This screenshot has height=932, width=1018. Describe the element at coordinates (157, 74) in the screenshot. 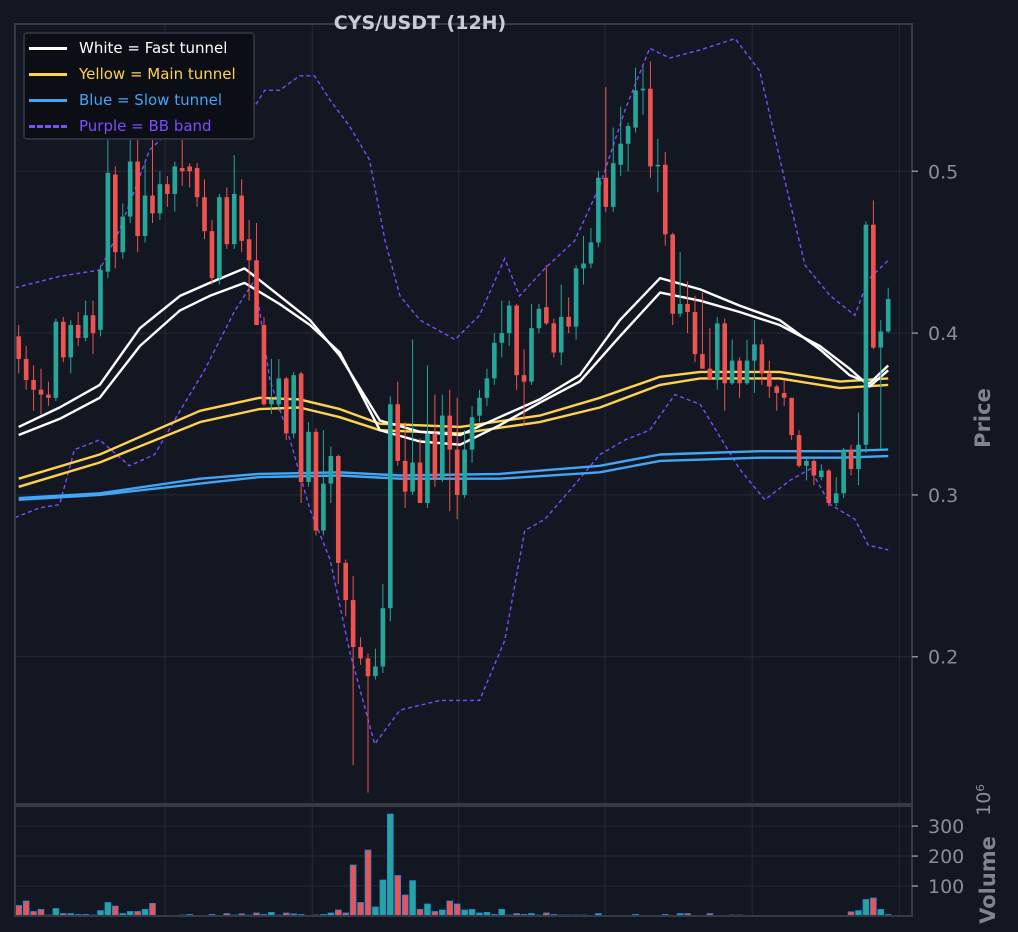

I see `legend-label: Yellow = Main tunnel` at that location.